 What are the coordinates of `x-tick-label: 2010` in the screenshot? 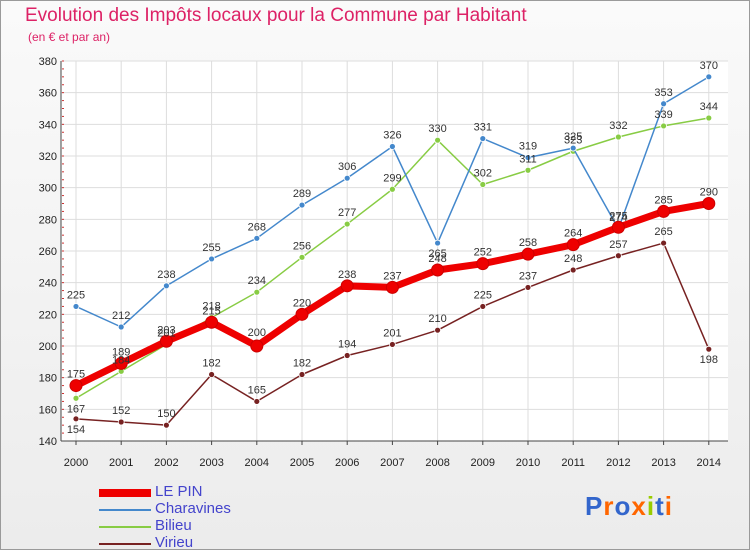 It's located at (528, 463).